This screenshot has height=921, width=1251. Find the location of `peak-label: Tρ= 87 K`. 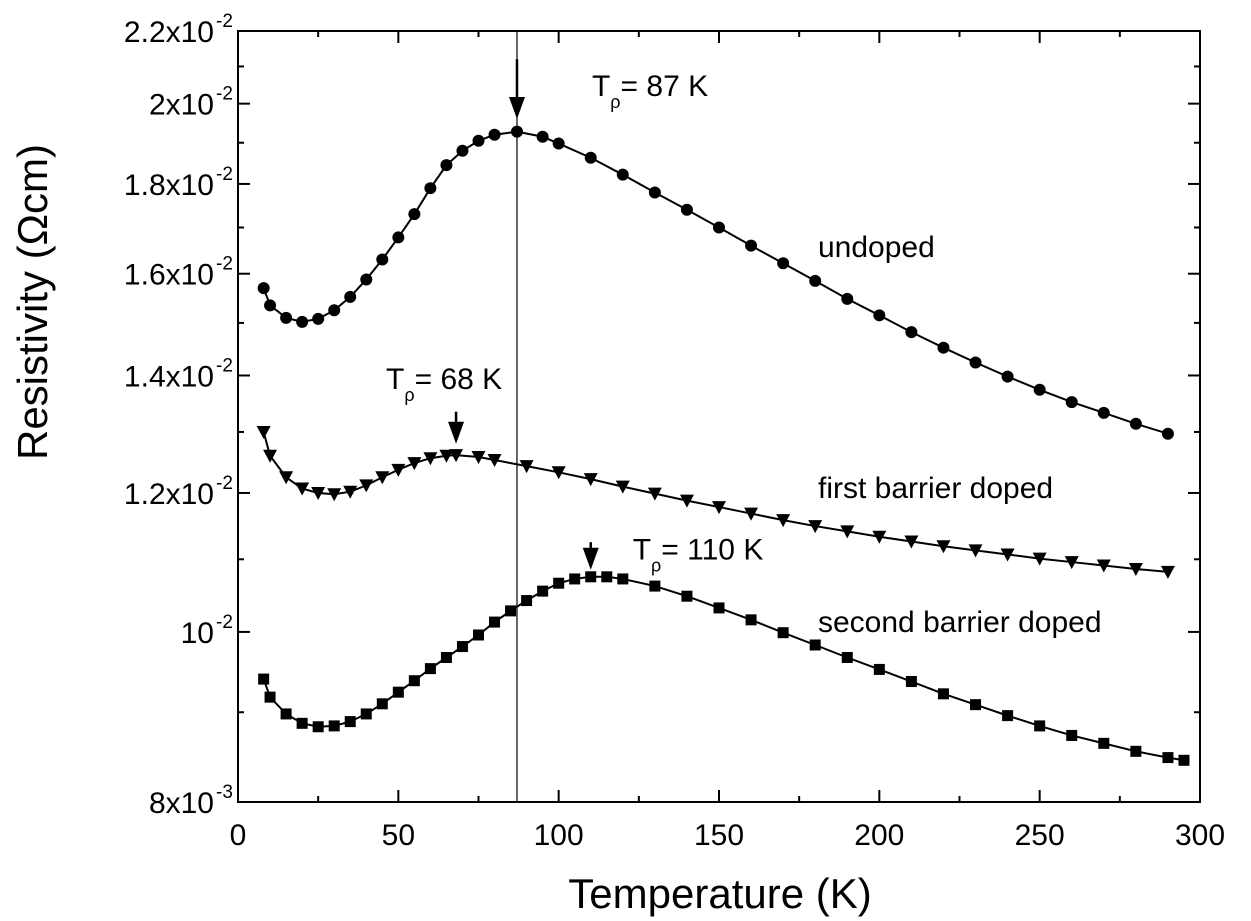

peak-label: Tρ= 87 K is located at coordinates (650, 91).